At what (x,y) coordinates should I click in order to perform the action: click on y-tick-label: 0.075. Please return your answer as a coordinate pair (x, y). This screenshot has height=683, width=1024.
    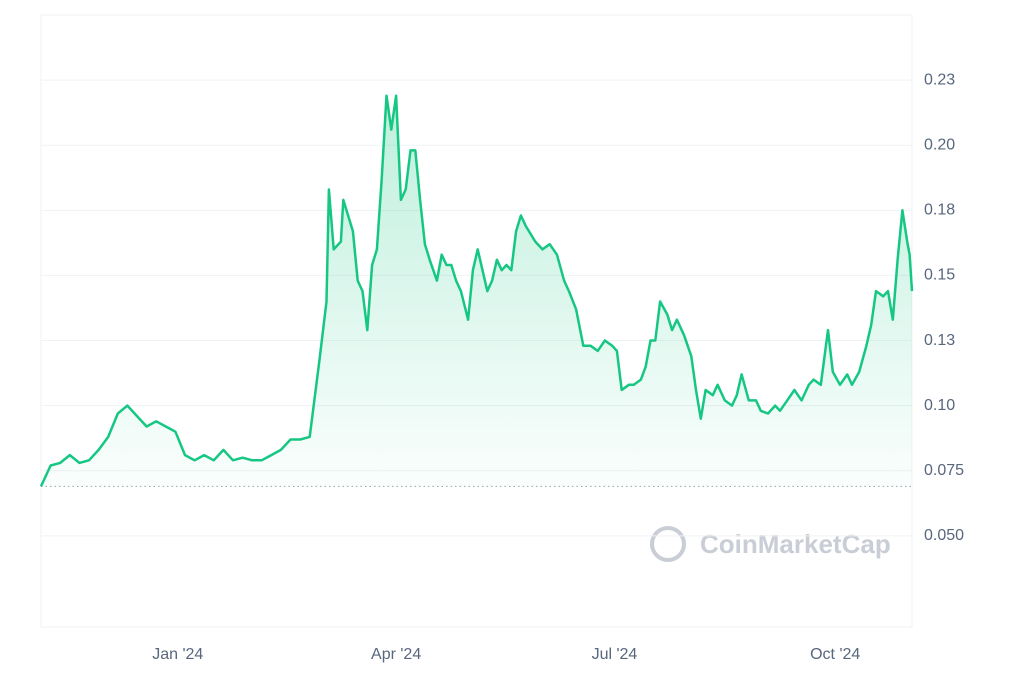
    Looking at the image, I should click on (944, 470).